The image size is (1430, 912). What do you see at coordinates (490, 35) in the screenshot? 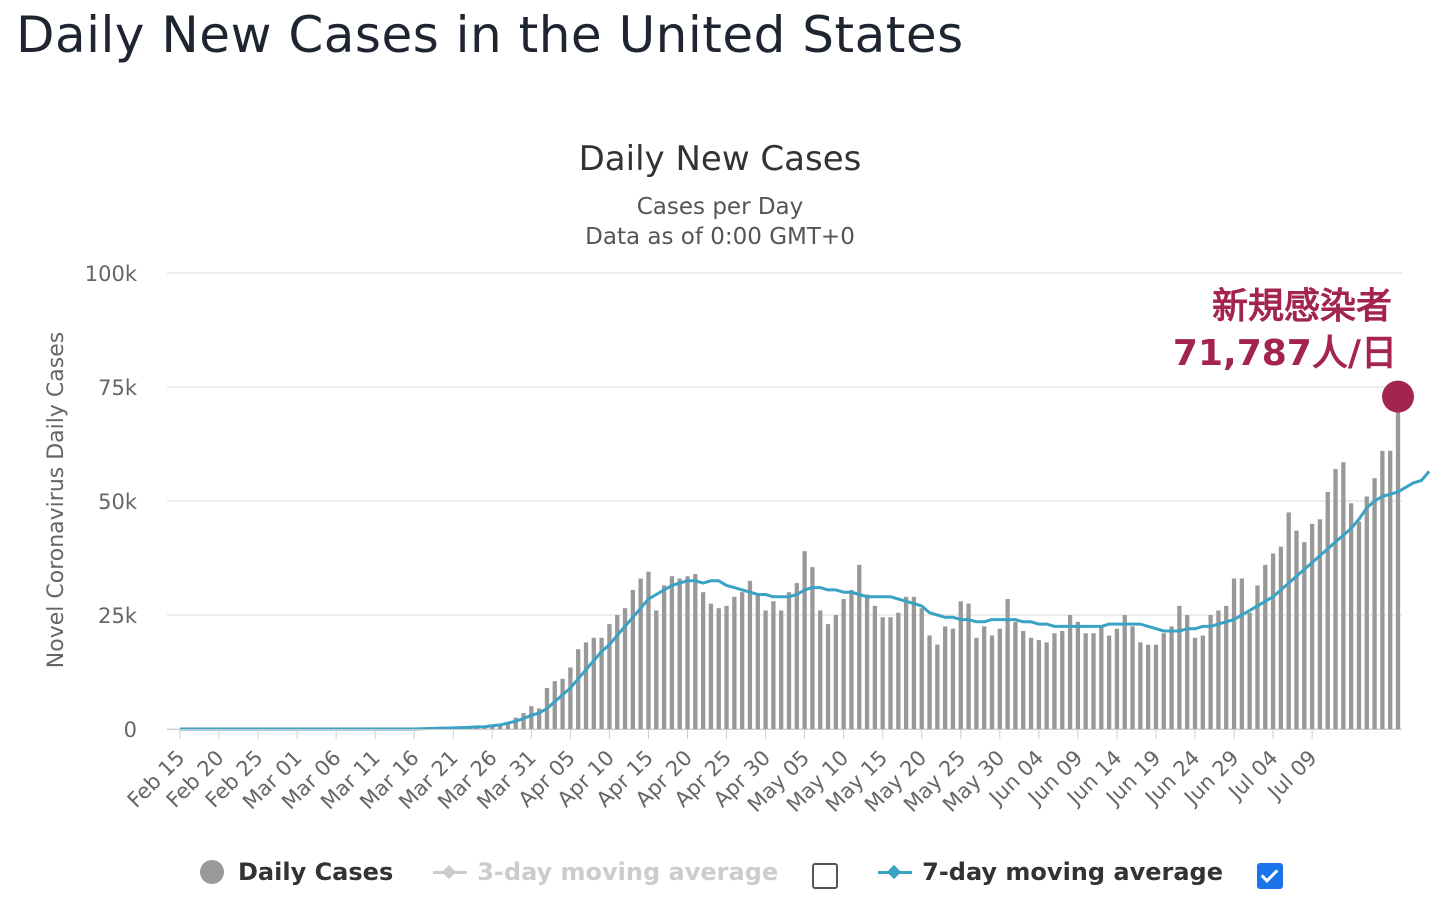
I see `page-title: Daily New Cases in the United States` at bounding box center [490, 35].